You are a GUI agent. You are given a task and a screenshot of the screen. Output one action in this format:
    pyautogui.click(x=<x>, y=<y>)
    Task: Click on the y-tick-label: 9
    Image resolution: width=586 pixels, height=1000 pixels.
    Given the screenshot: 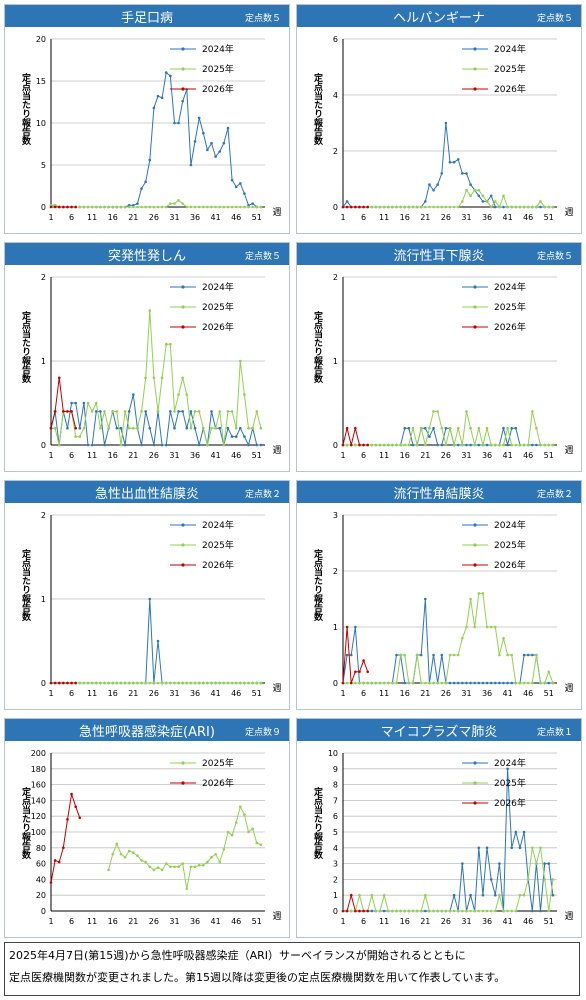 What is the action you would take?
    pyautogui.click(x=335, y=769)
    